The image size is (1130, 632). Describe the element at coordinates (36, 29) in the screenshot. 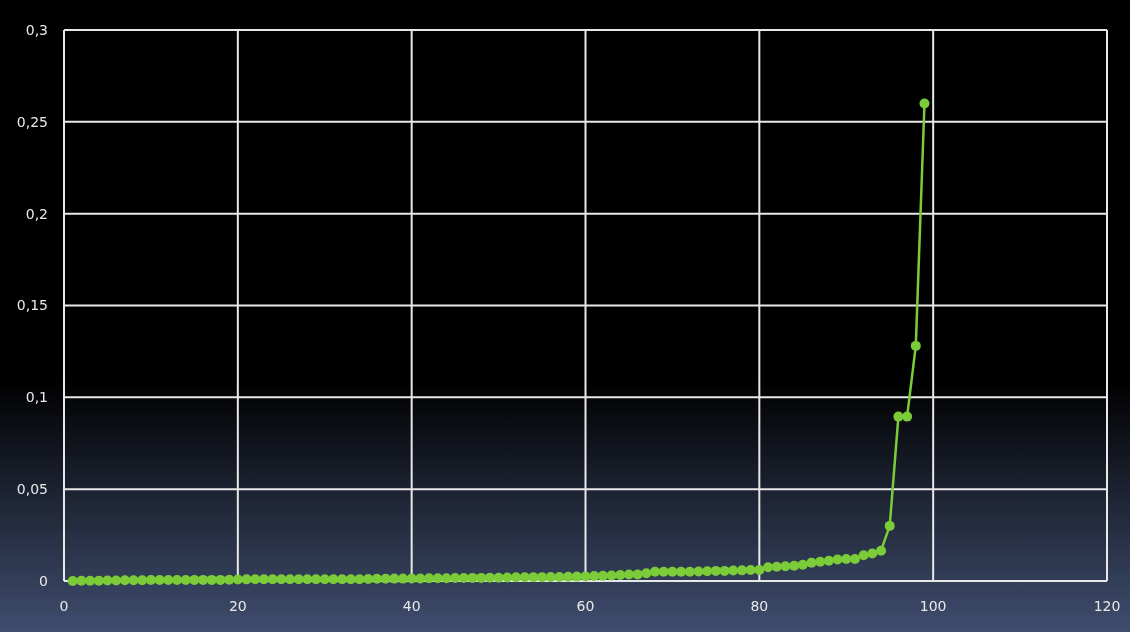

I see `y-tick-label: 0,3` at that location.